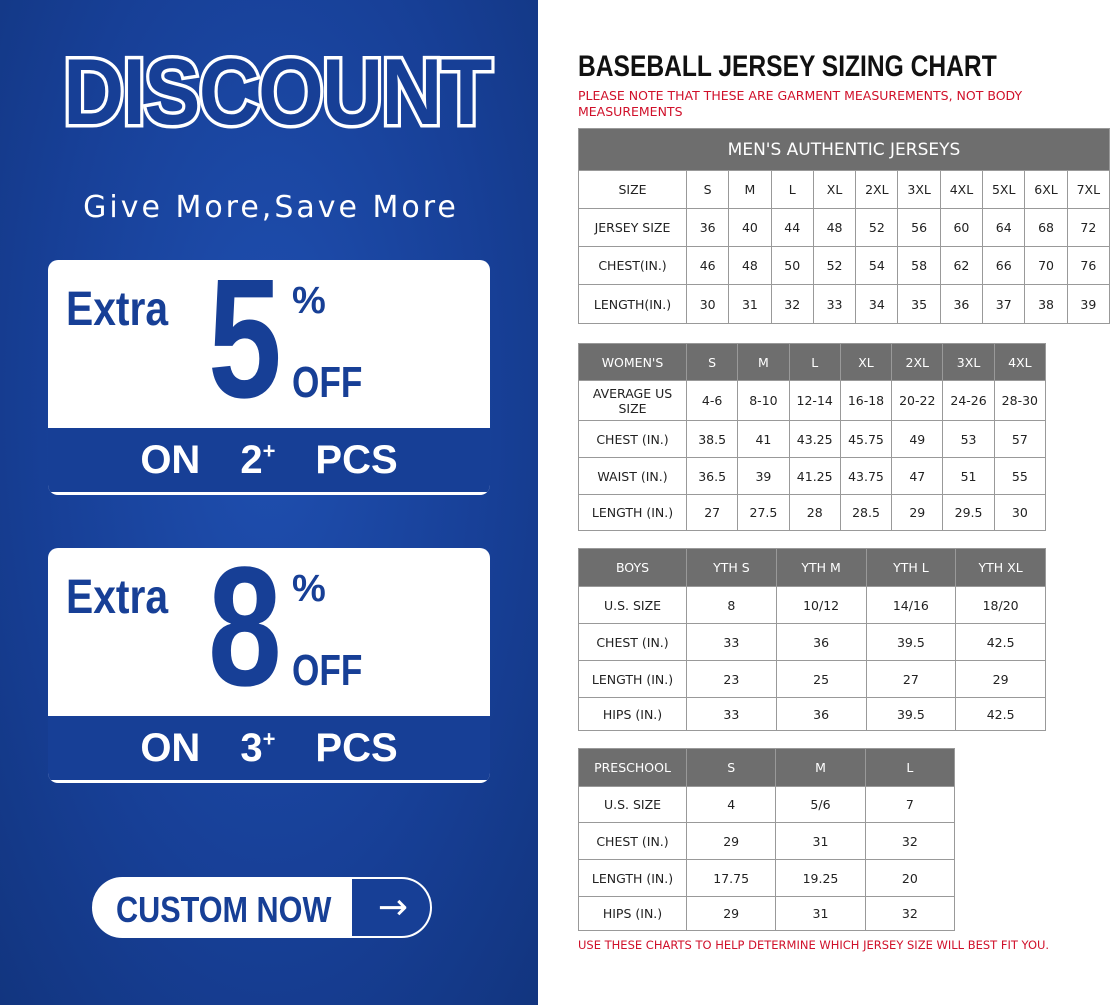  Describe the element at coordinates (731, 679) in the screenshot. I see `table-cell: 23` at that location.